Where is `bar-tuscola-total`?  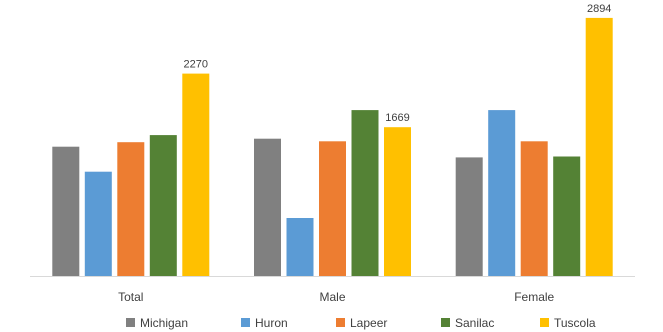
bar-tuscola-total is located at coordinates (196, 174).